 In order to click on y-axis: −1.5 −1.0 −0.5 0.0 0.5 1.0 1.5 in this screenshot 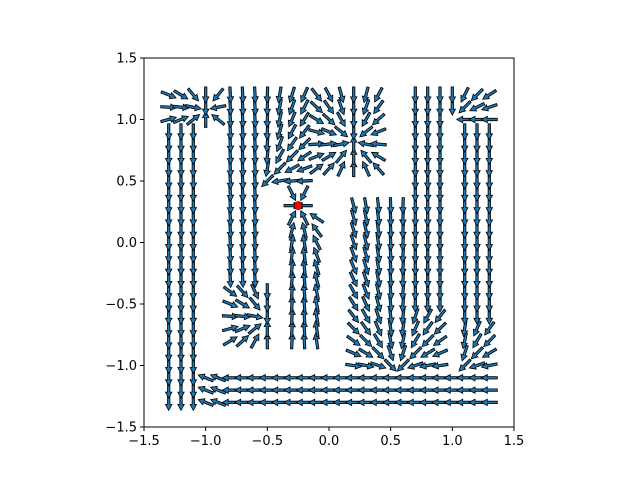, I will do `click(124, 244)`.